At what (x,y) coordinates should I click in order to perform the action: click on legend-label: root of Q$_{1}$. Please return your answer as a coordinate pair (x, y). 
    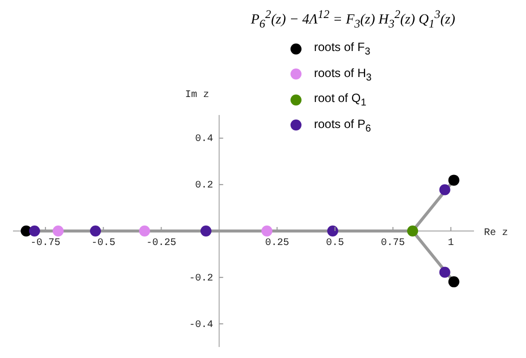
    Looking at the image, I should click on (340, 99).